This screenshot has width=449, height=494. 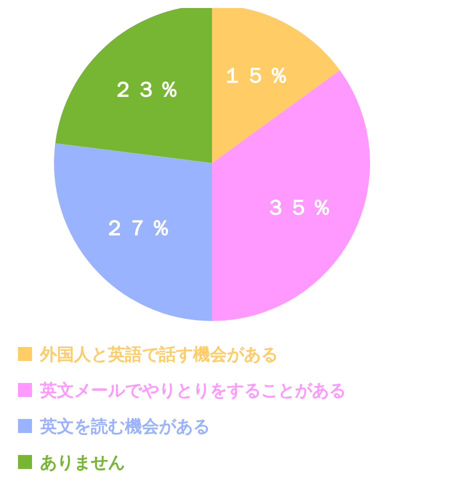 I want to click on legend-label: ありません, so click(x=82, y=463).